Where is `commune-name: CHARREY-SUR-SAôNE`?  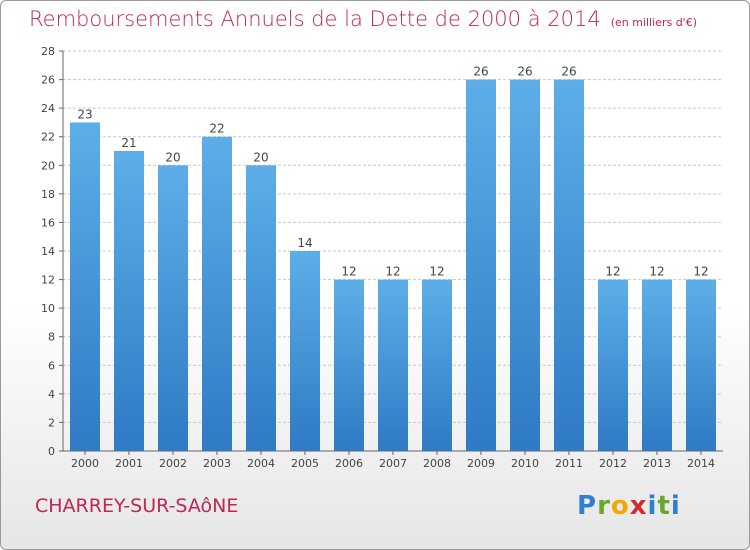
commune-name: CHARREY-SUR-SAôNE is located at coordinates (137, 506).